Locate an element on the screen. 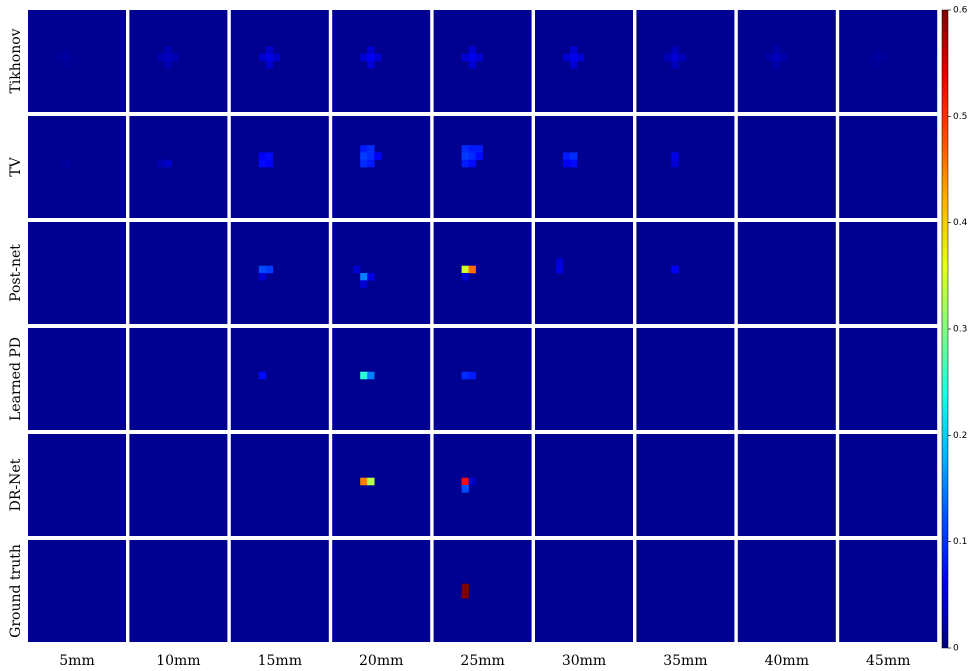  colorbar-tick-label: 0.2 is located at coordinates (960, 436).